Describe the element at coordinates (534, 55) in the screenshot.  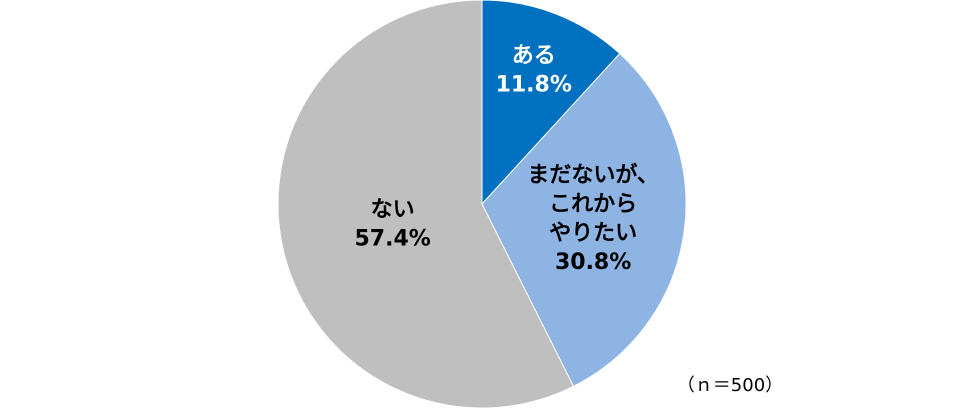
I see `slice-label: ある` at that location.